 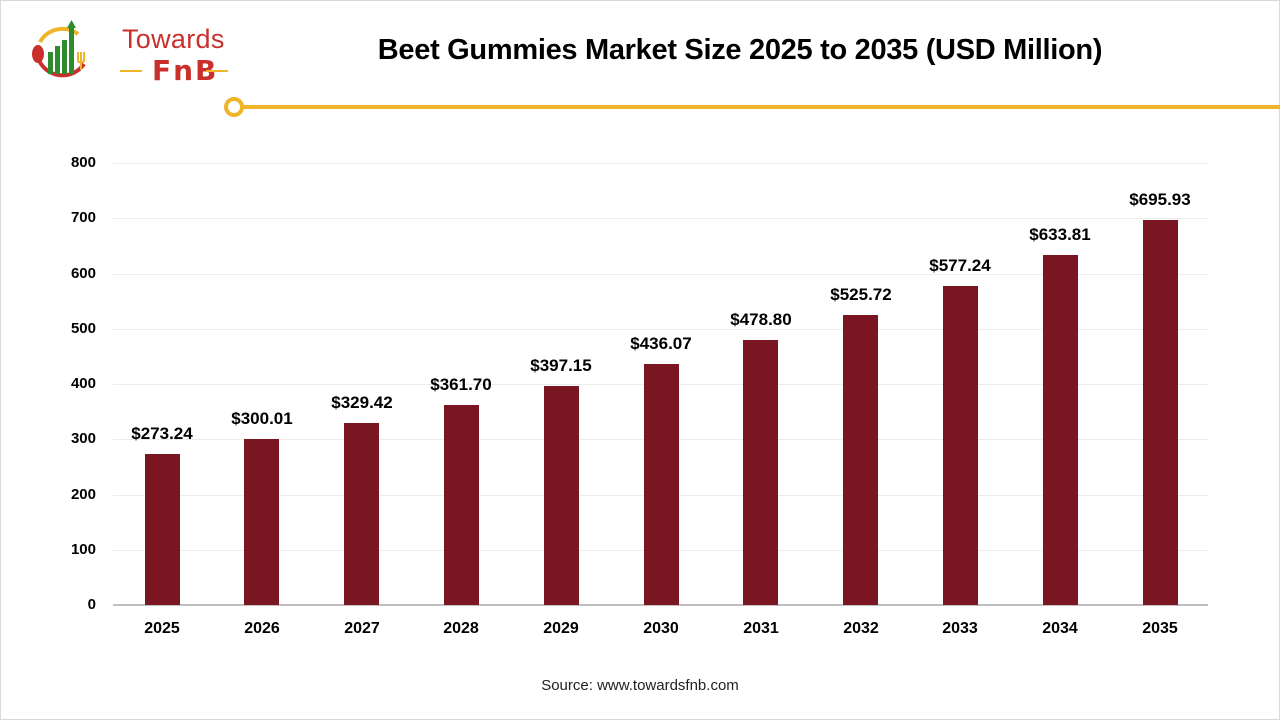 I want to click on bar-2027, so click(x=361, y=514).